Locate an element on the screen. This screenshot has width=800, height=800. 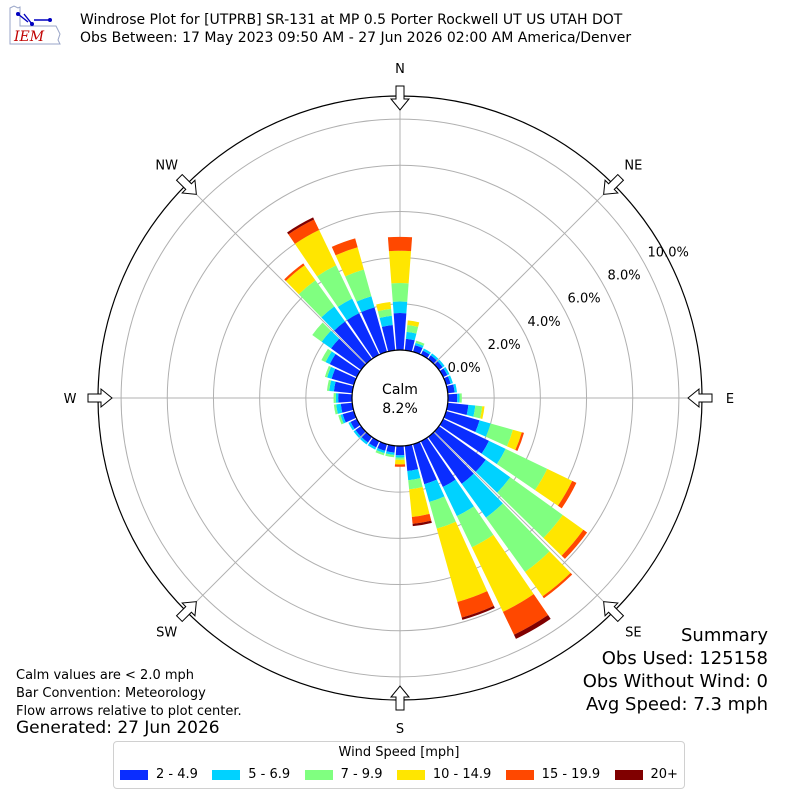
calm-value: 8.2% is located at coordinates (400, 409).